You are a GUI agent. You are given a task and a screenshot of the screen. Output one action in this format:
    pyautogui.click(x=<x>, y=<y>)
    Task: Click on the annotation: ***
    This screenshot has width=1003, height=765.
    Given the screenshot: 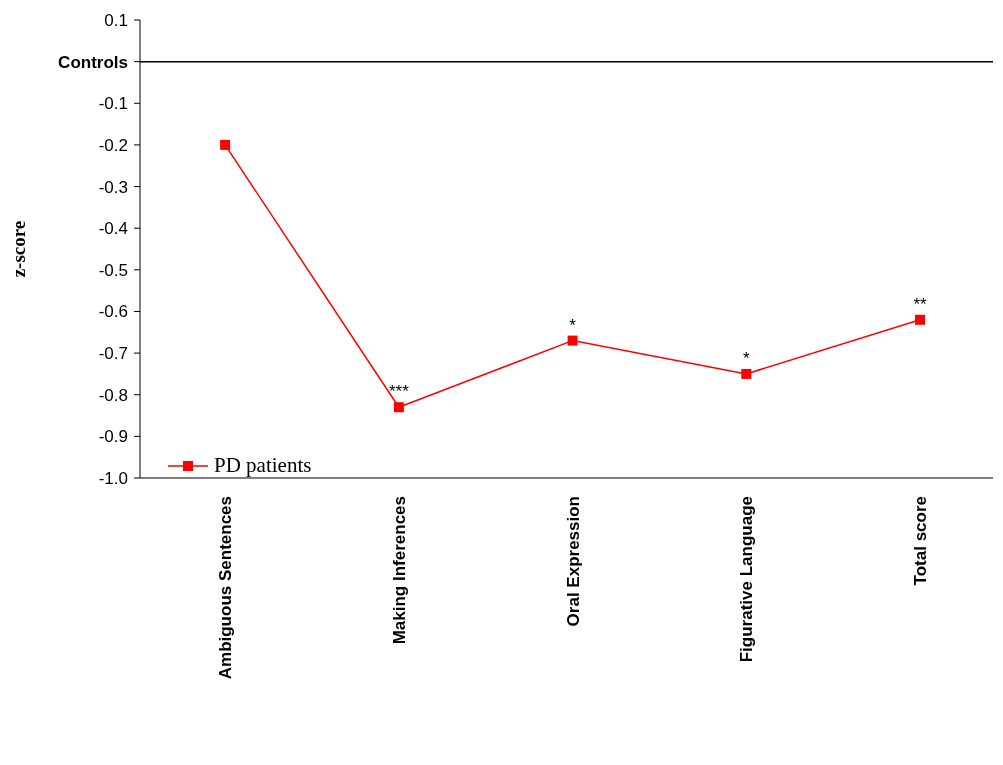 What is the action you would take?
    pyautogui.click(x=399, y=392)
    